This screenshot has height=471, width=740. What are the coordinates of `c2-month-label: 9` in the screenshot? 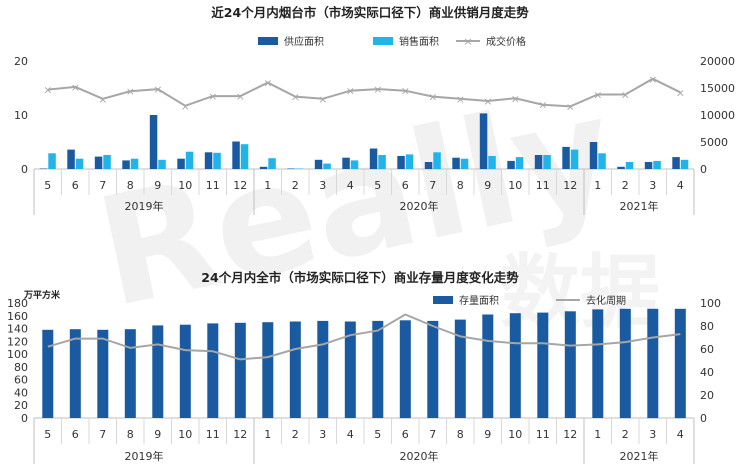 It's located at (487, 434).